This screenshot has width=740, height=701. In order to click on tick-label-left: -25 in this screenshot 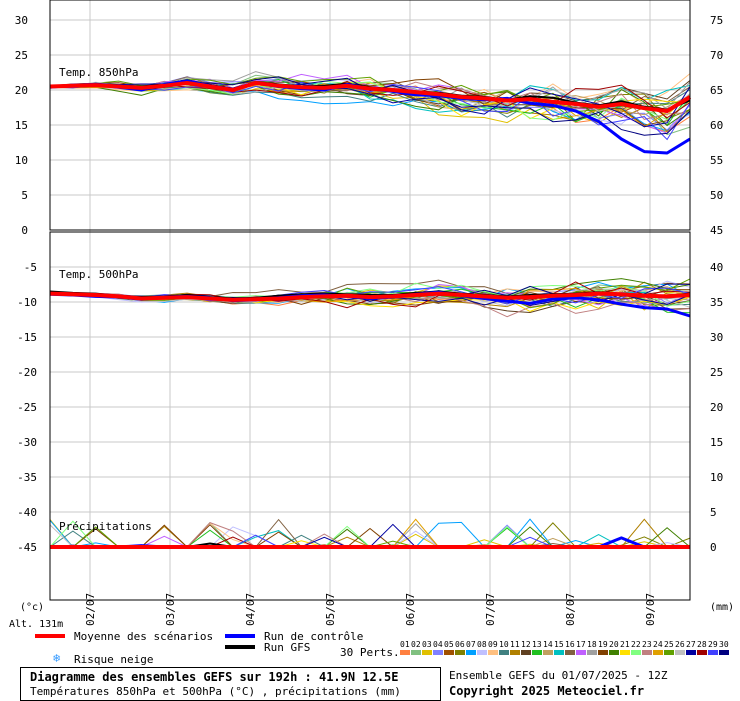, I will do `click(27, 407)`.